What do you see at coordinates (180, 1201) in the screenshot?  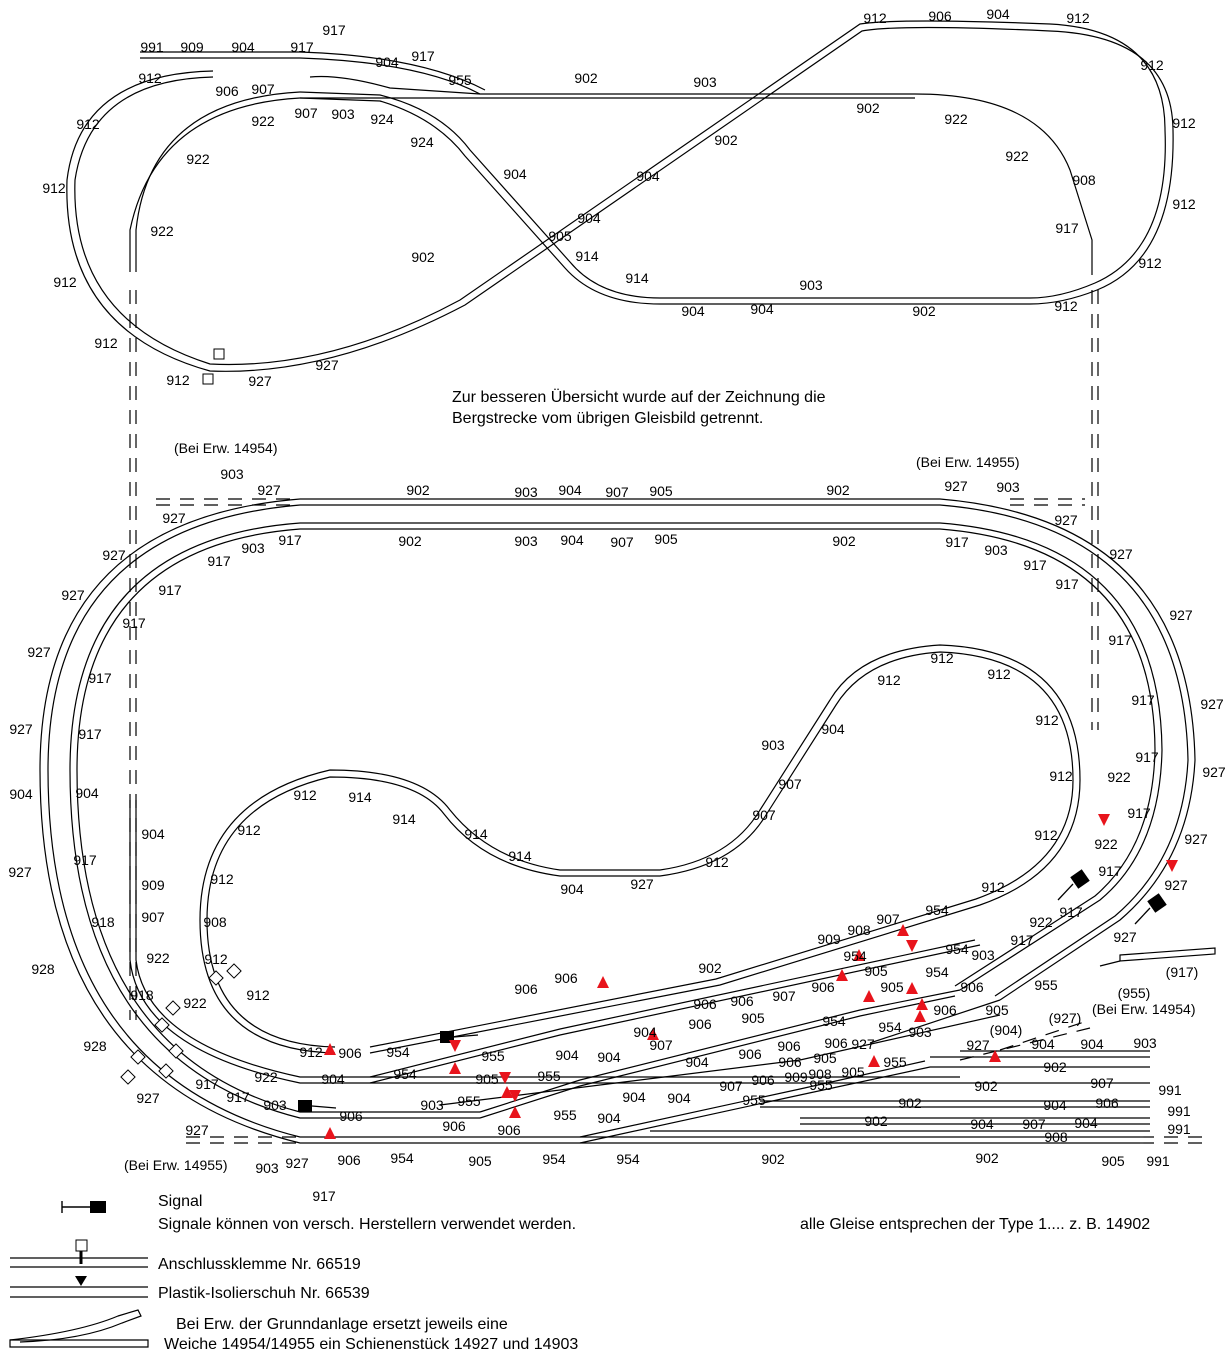 I see `legend-signal: Signal` at bounding box center [180, 1201].